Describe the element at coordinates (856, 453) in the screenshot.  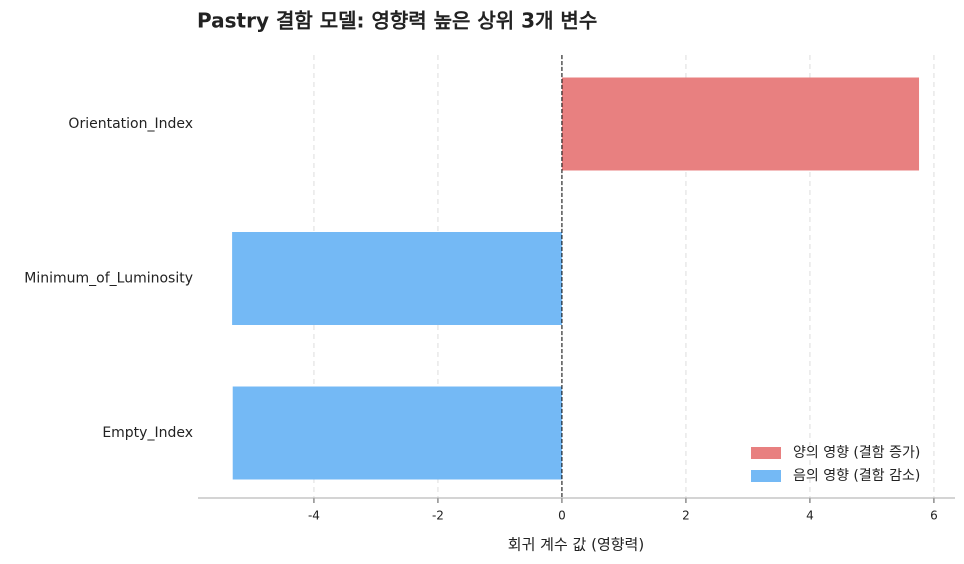
I see `legend-label: 양의 영향 (결함 증가)` at that location.